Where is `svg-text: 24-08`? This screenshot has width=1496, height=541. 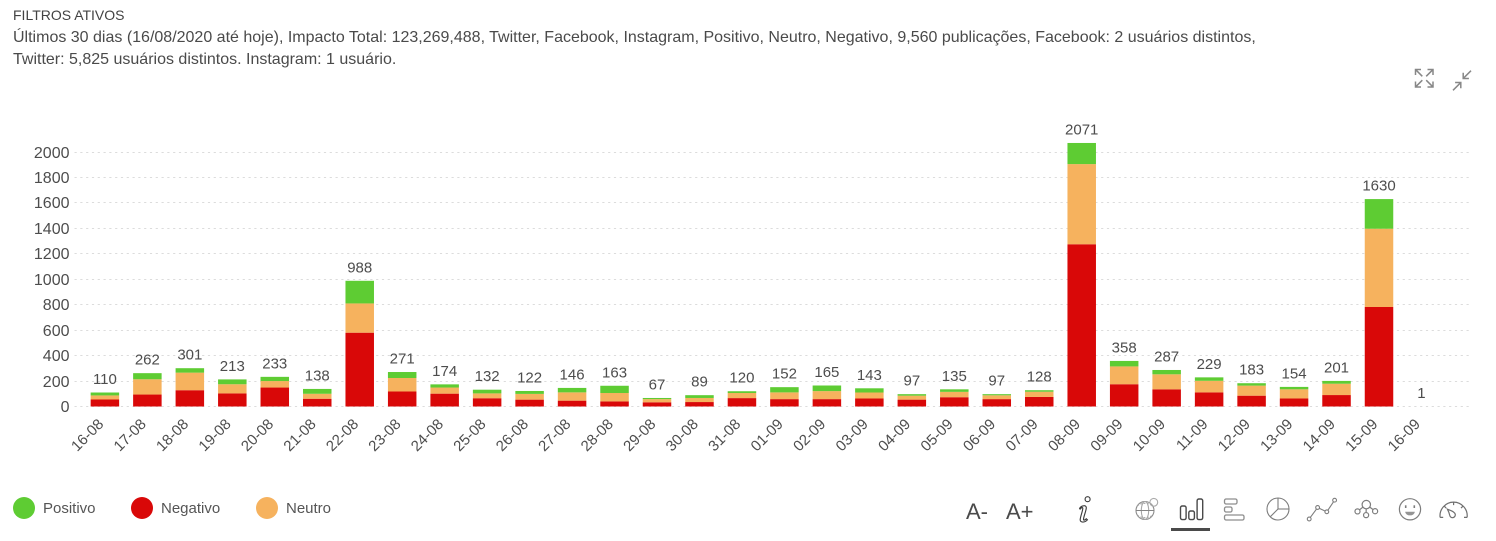
svg-text: 24-08 is located at coordinates (427, 435).